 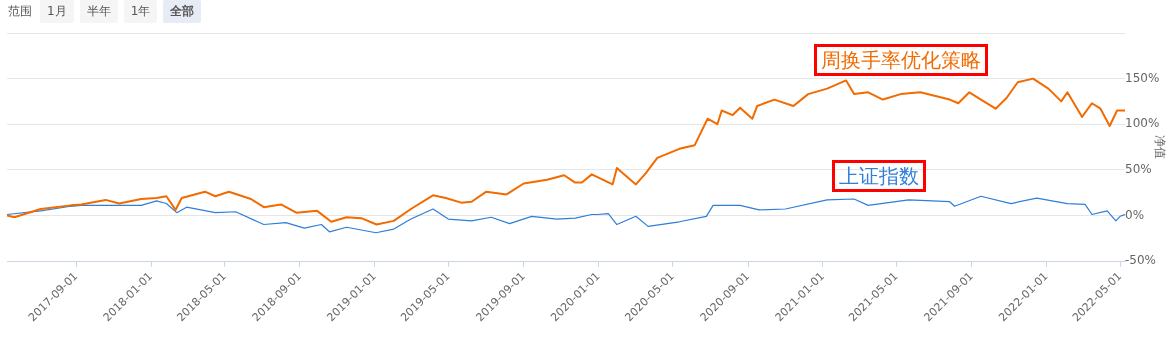 I want to click on y-tick-label: 100%, so click(x=1142, y=123).